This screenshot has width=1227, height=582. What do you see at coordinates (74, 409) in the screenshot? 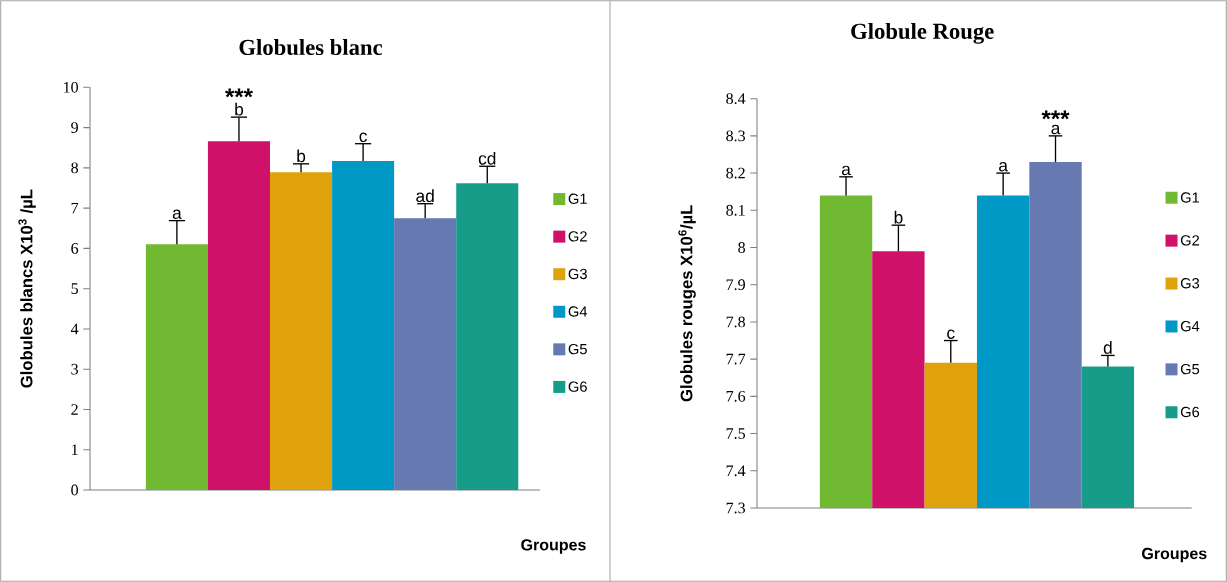
I see `y-tick-label: 2` at bounding box center [74, 409].